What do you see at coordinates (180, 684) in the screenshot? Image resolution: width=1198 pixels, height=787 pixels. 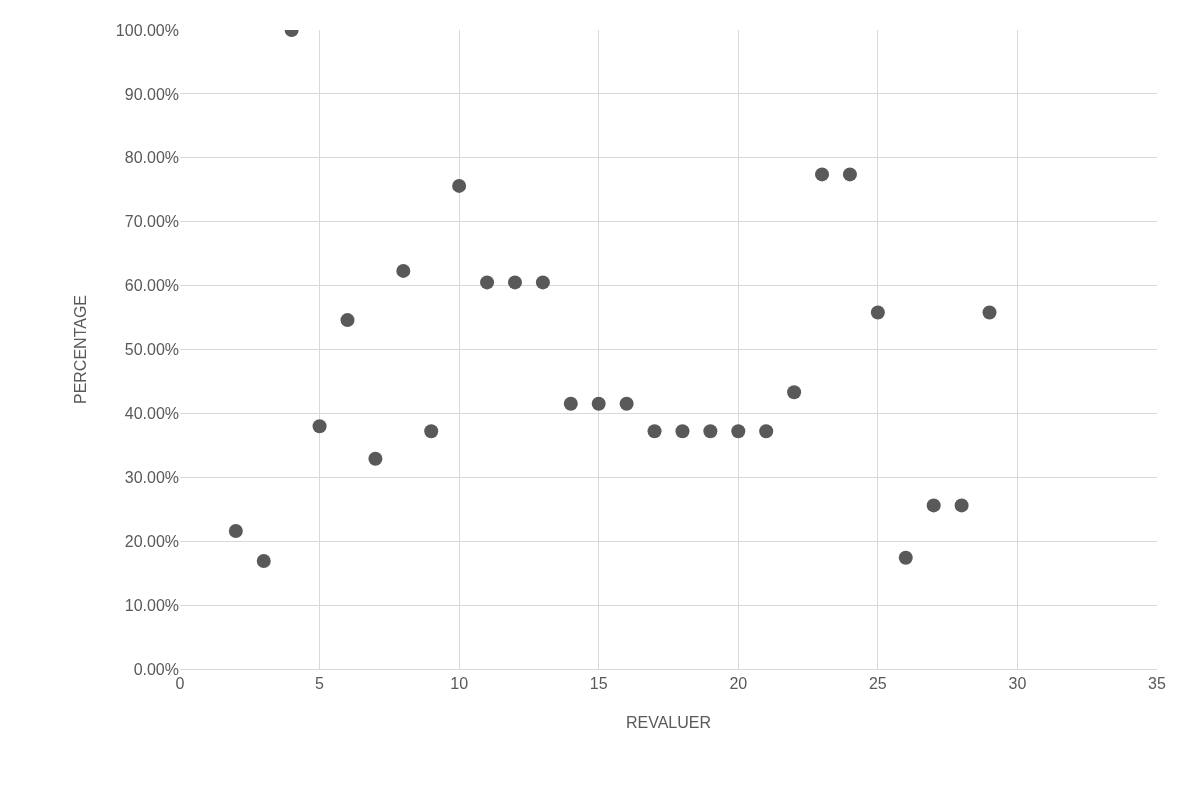 I see `x-tick-label: 0` at bounding box center [180, 684].